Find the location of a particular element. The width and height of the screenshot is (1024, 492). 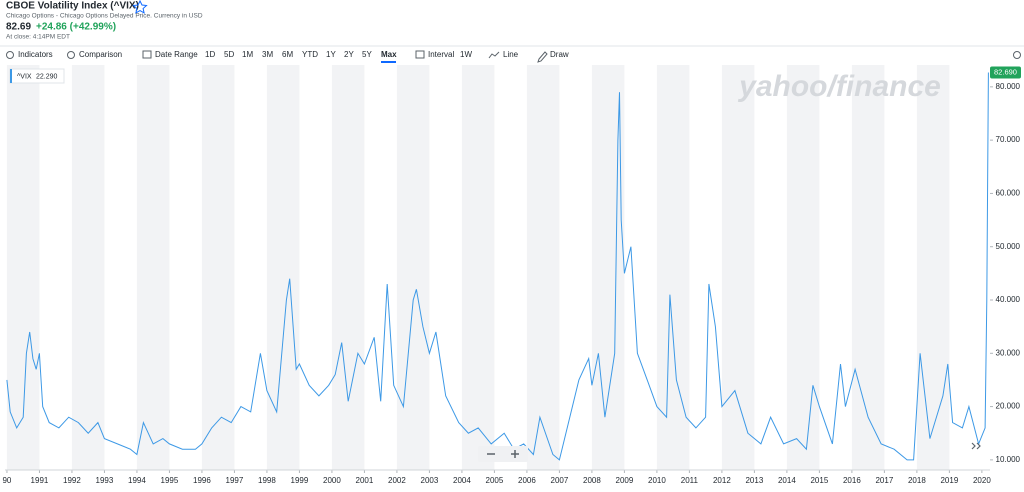

x-tick-label: 1998 is located at coordinates (267, 480).